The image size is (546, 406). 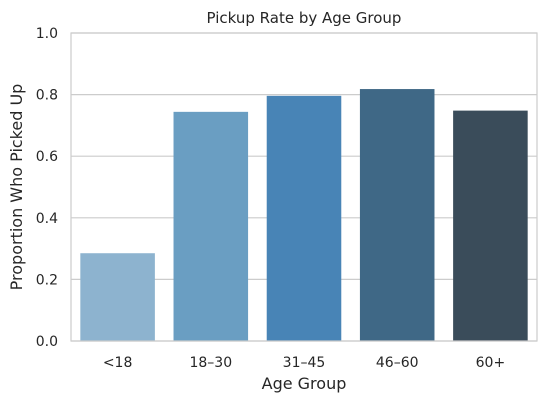 I want to click on x-axis-label: Age Group, so click(x=304, y=383).